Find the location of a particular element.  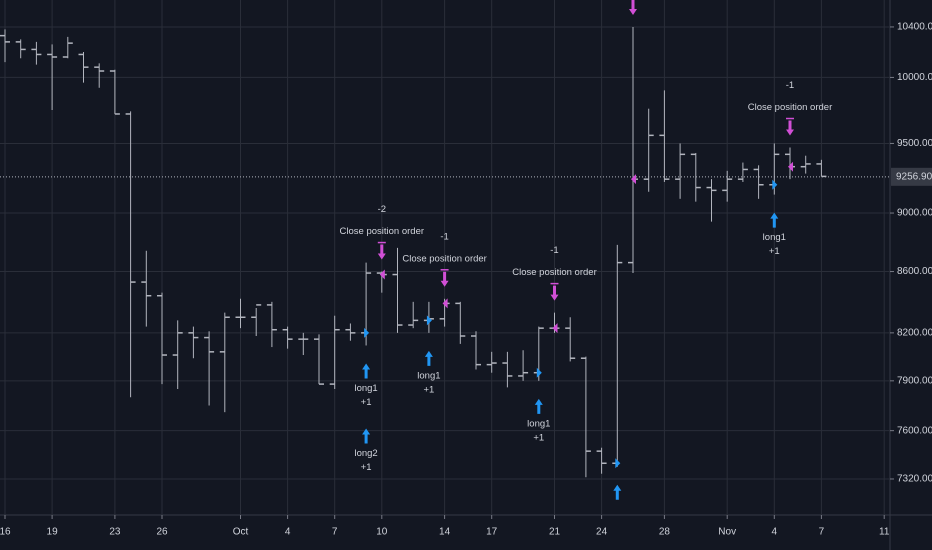

x-tick-label: 4 is located at coordinates (775, 532).